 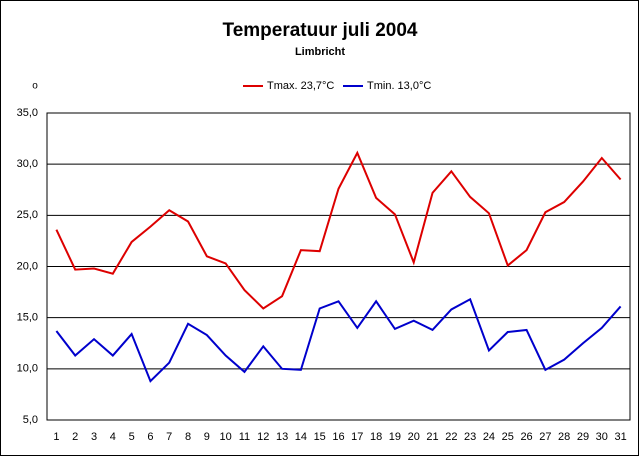 What do you see at coordinates (432, 437) in the screenshot?
I see `x-tick-label: 21` at bounding box center [432, 437].